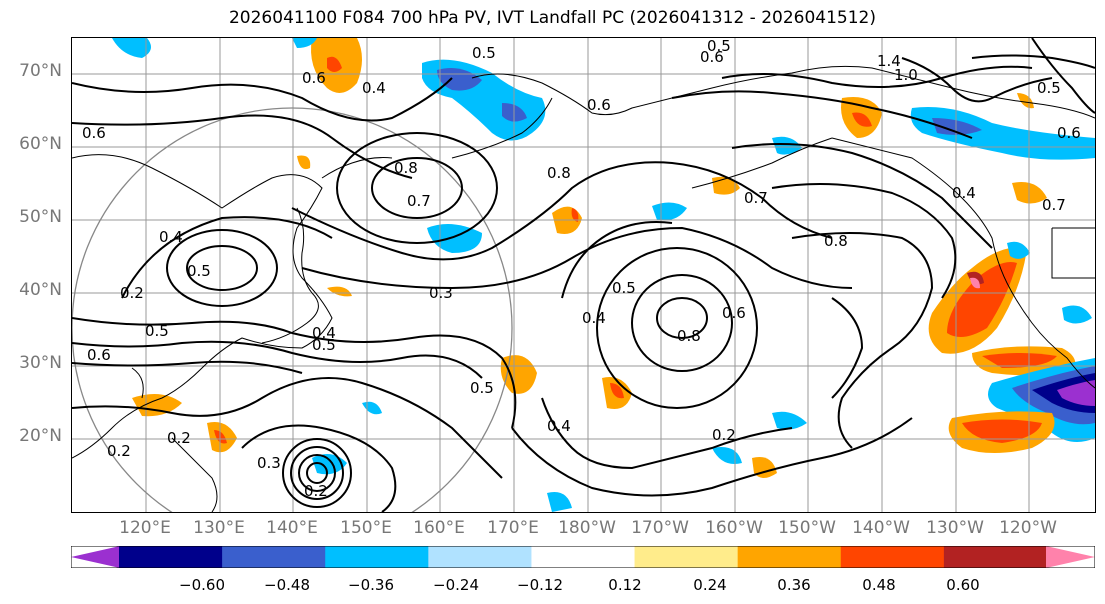  What do you see at coordinates (40, 71) in the screenshot?
I see `lat-label-70n: 70°N` at bounding box center [40, 71].